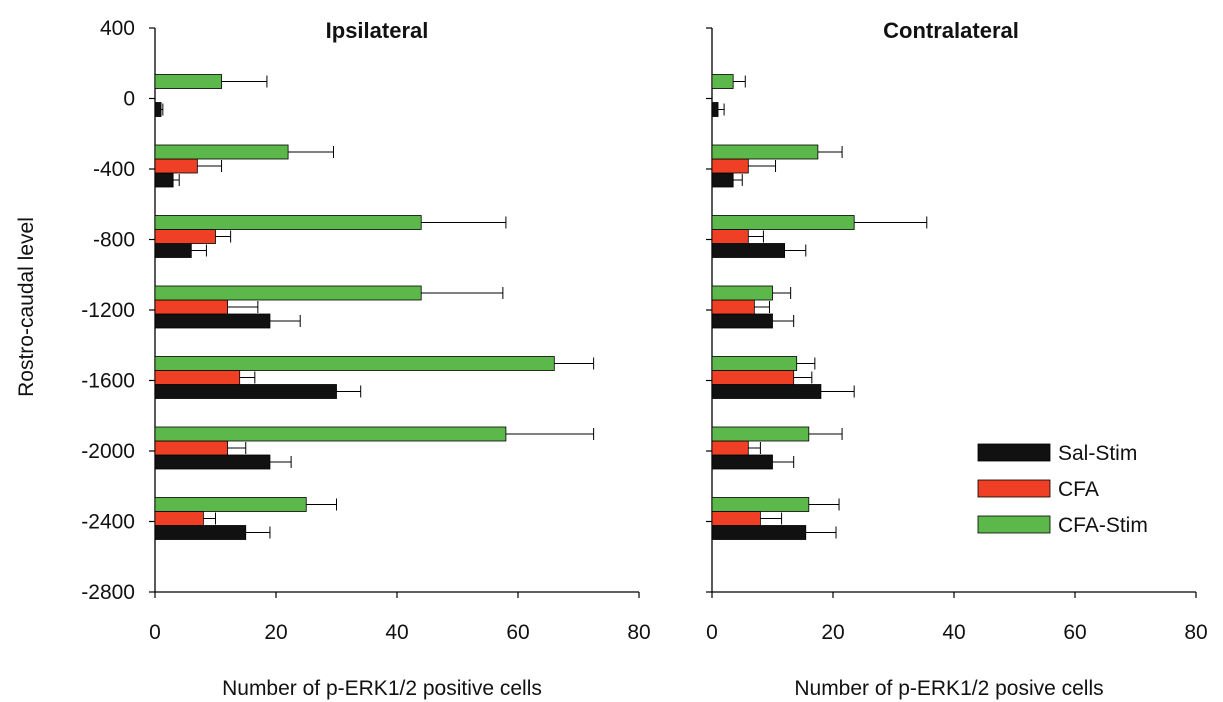 The height and width of the screenshot is (702, 1223). Describe the element at coordinates (1014, 524) in the screenshot. I see `legend-swatch-cfa-stim` at that location.